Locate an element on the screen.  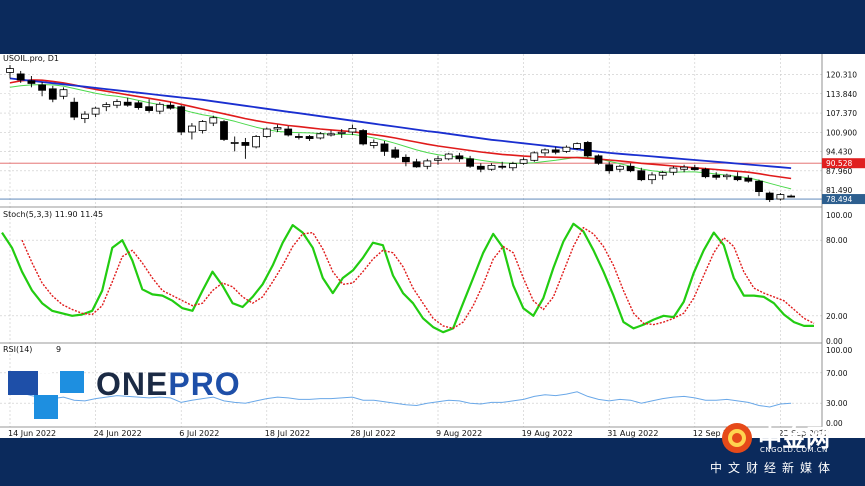
horizontal-price-lines: 90.528 78.494 is located at coordinates (432, 181).